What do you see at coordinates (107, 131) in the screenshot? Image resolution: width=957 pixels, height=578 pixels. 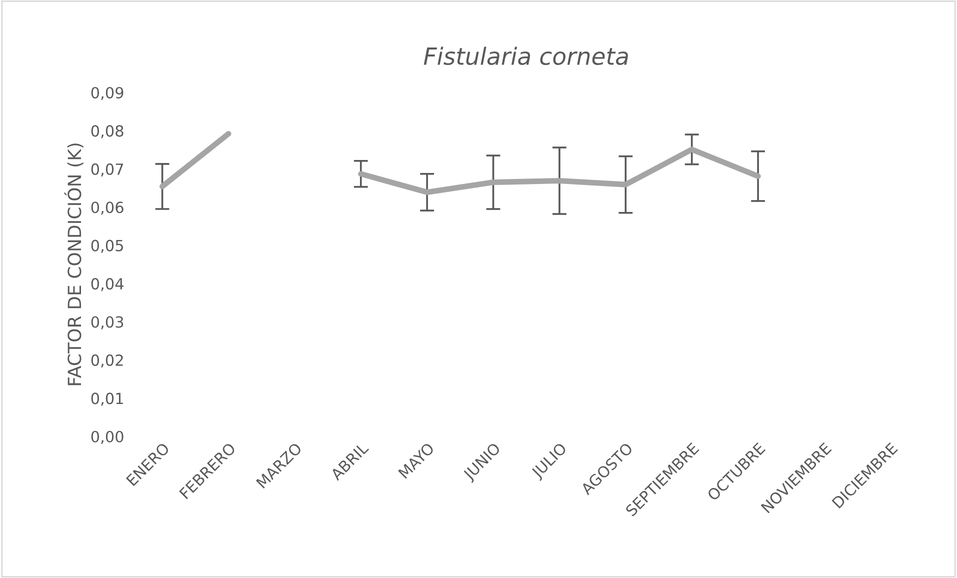 I see `y-tick-label: 0,08` at bounding box center [107, 131].